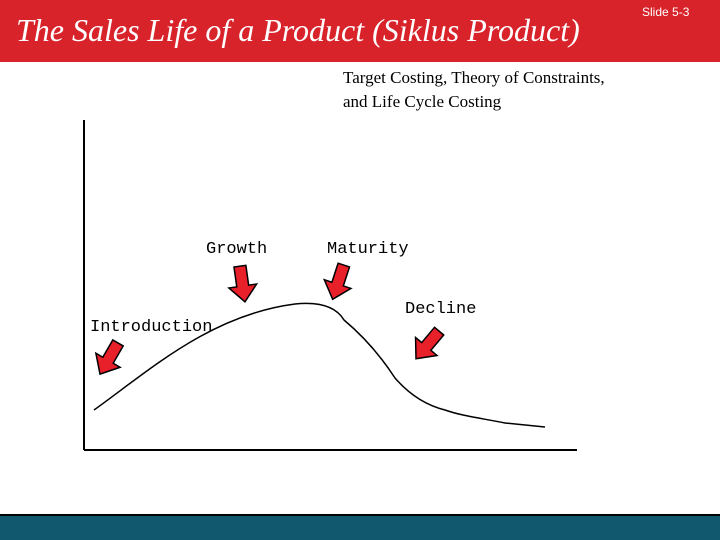 The width and height of the screenshot is (720, 540). What do you see at coordinates (474, 77) in the screenshot?
I see `subtitle-line-1: Target Costing, Theory of Constraints,` at bounding box center [474, 77].